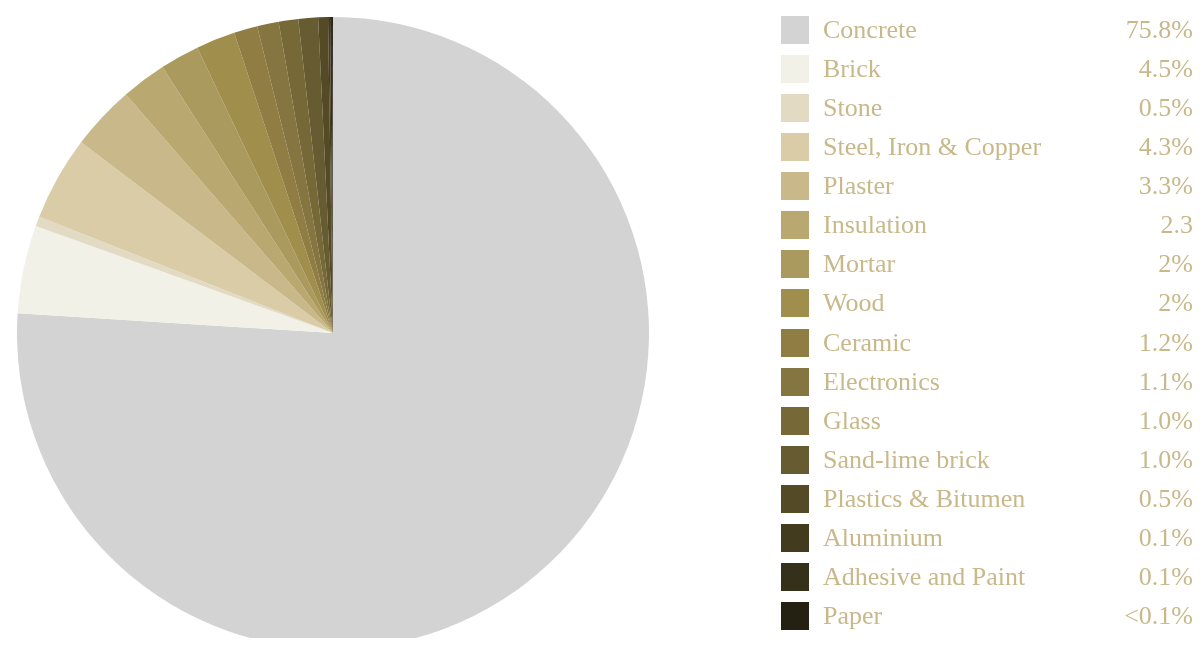 This screenshot has height=646, width=1203. What do you see at coordinates (852, 420) in the screenshot?
I see `legend-label: Glass` at bounding box center [852, 420].